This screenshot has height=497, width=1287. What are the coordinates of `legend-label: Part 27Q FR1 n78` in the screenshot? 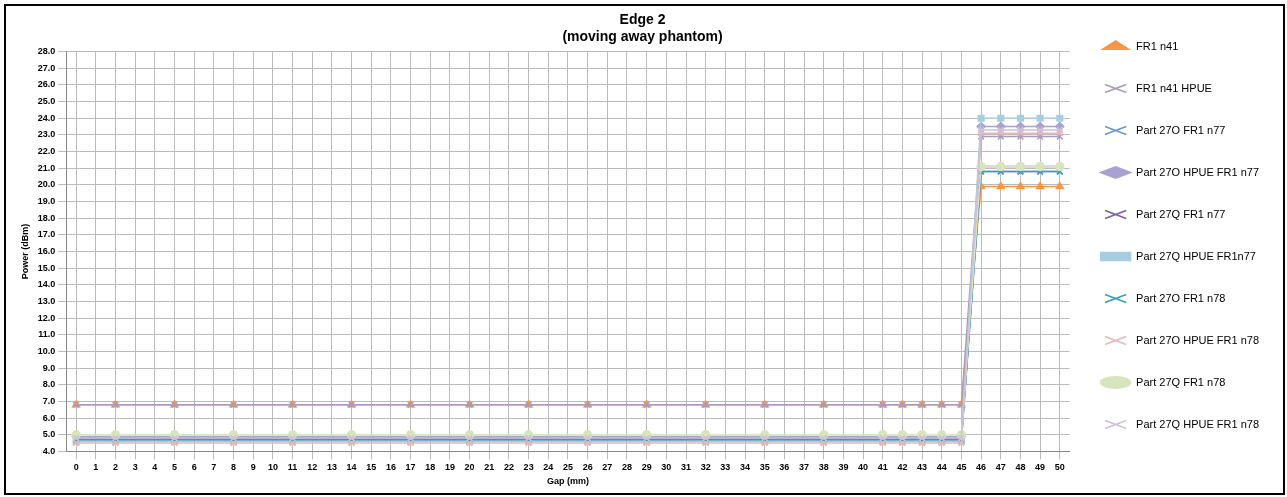 It's located at (1181, 381).